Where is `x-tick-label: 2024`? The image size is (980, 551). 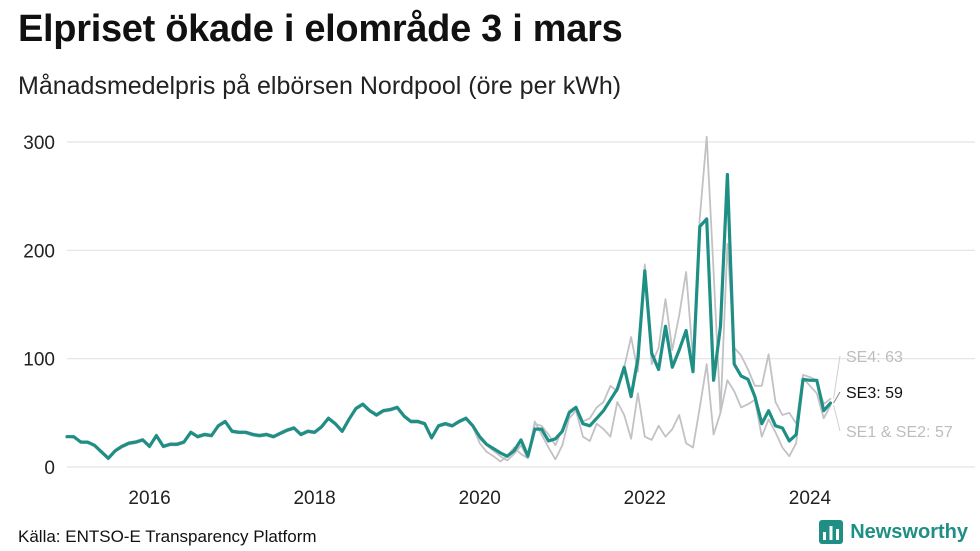
x-tick-label: 2024 is located at coordinates (810, 498).